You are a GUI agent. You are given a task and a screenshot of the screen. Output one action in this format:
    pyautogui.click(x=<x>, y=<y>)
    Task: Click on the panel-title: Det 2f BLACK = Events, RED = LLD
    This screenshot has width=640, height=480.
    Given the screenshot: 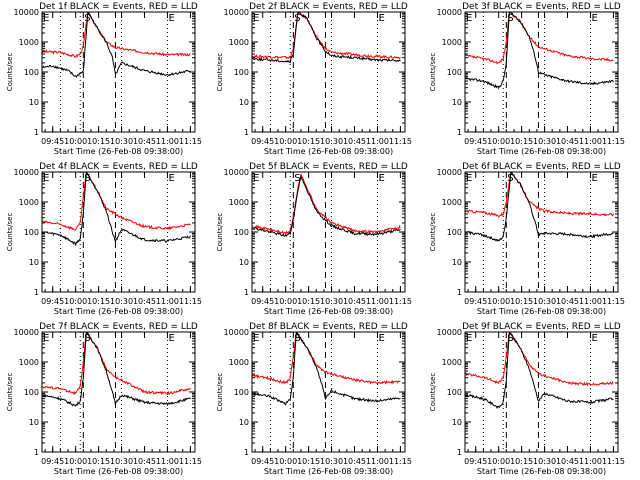 What is the action you would take?
    pyautogui.click(x=328, y=7)
    